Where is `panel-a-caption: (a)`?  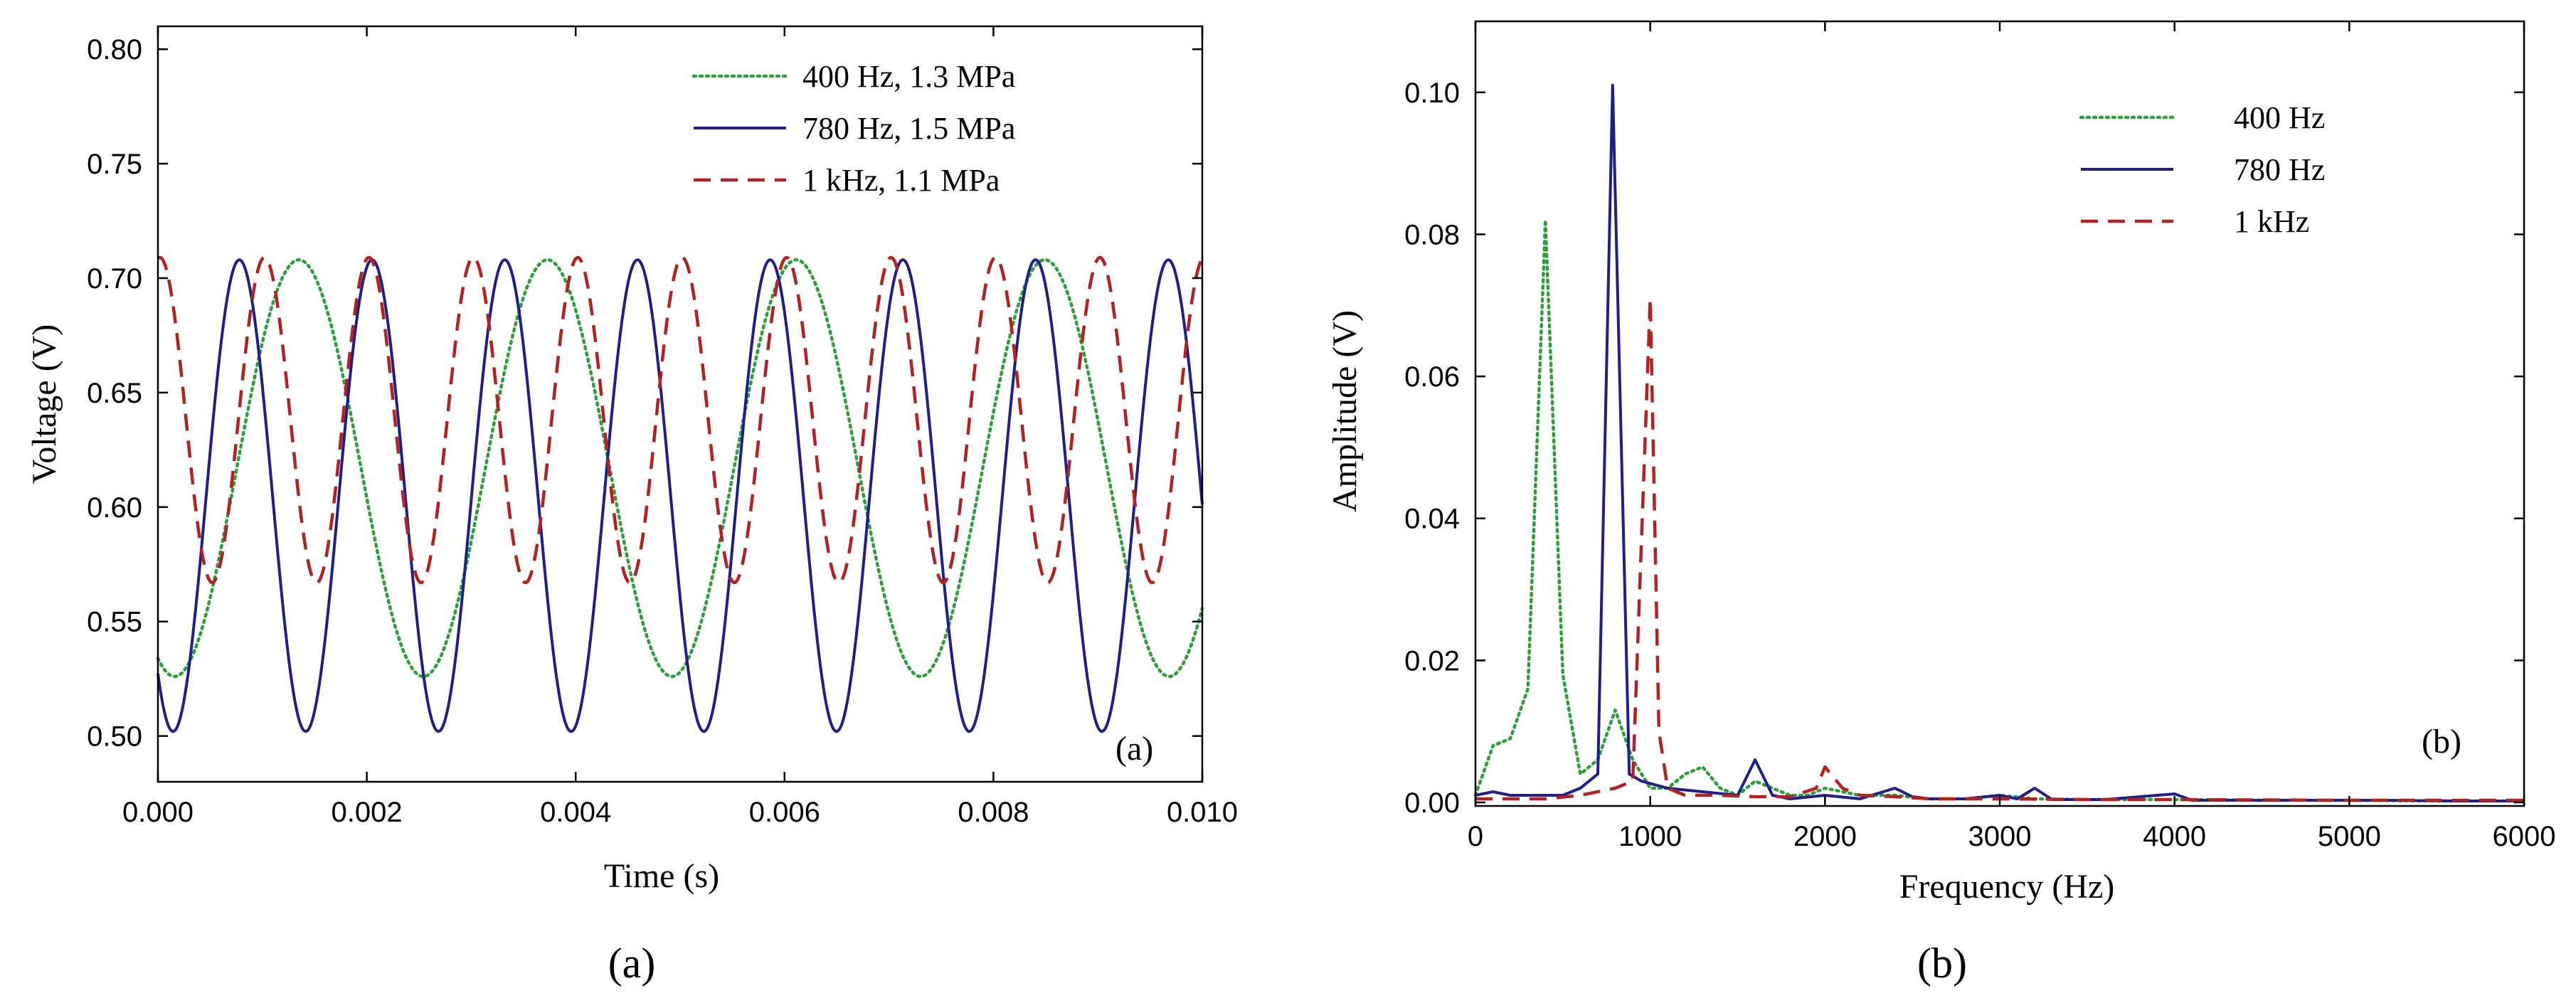 panel-a-caption: (a) is located at coordinates (632, 963).